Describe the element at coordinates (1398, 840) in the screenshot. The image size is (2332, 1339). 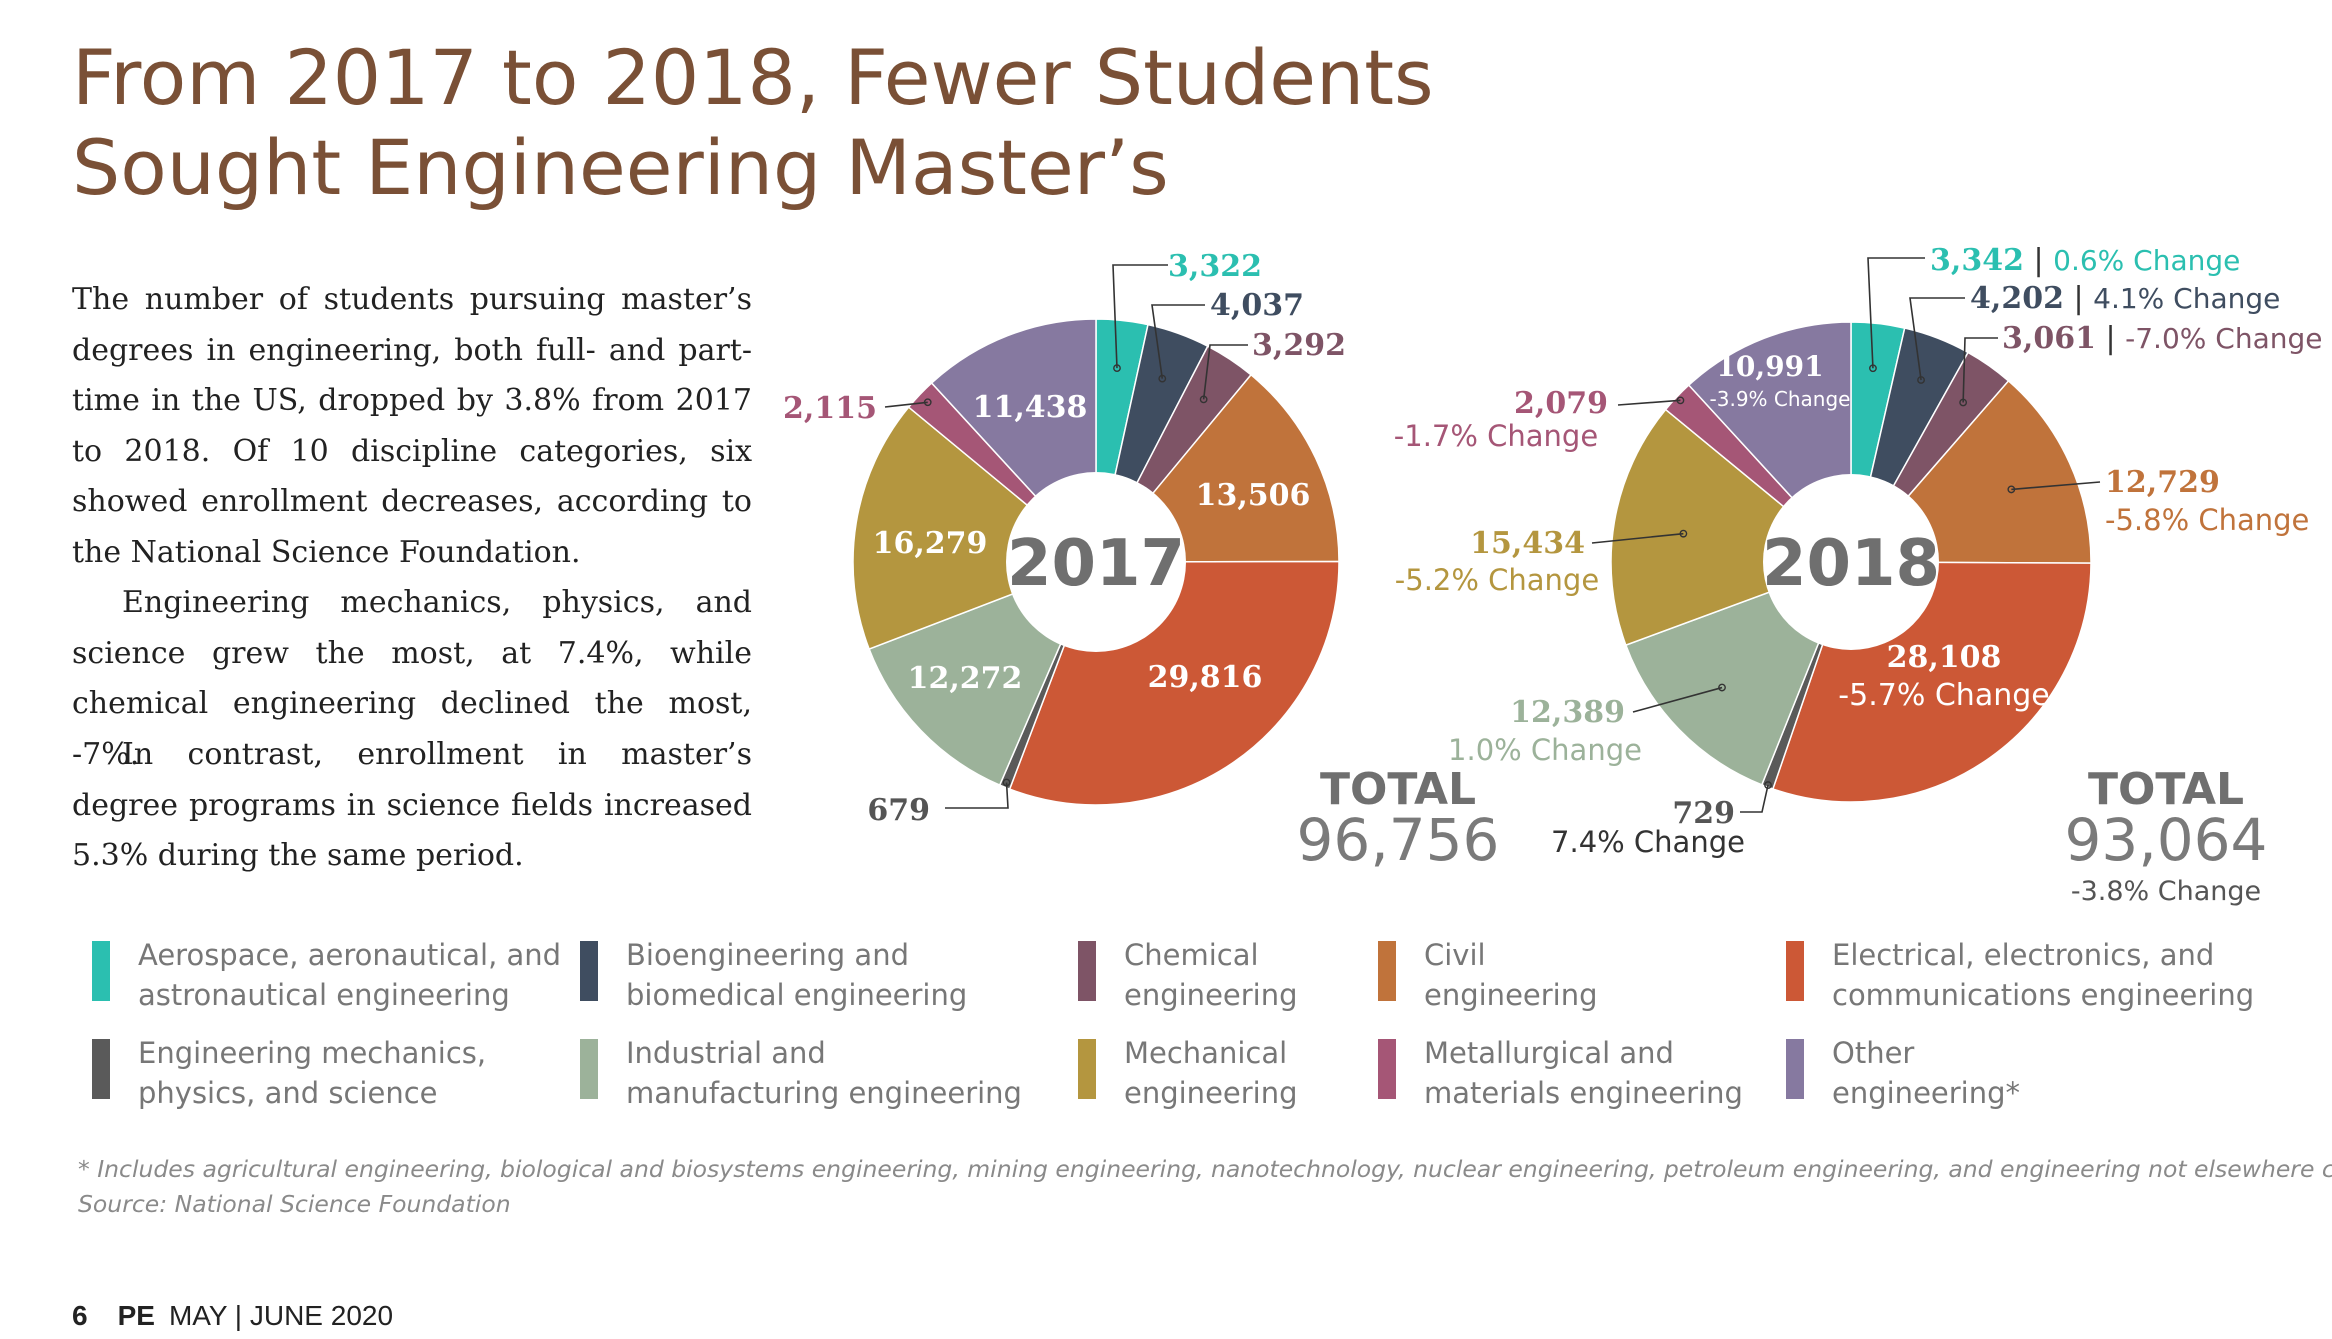
I see `total-value: 96,756` at that location.